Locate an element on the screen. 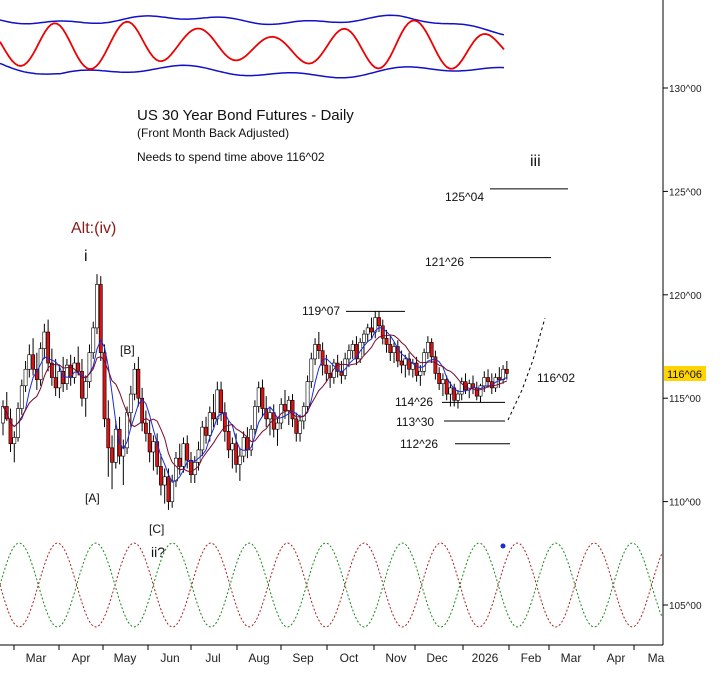 The width and height of the screenshot is (720, 678). wave-label-alt-iv: Alt:(iv) is located at coordinates (93, 228).